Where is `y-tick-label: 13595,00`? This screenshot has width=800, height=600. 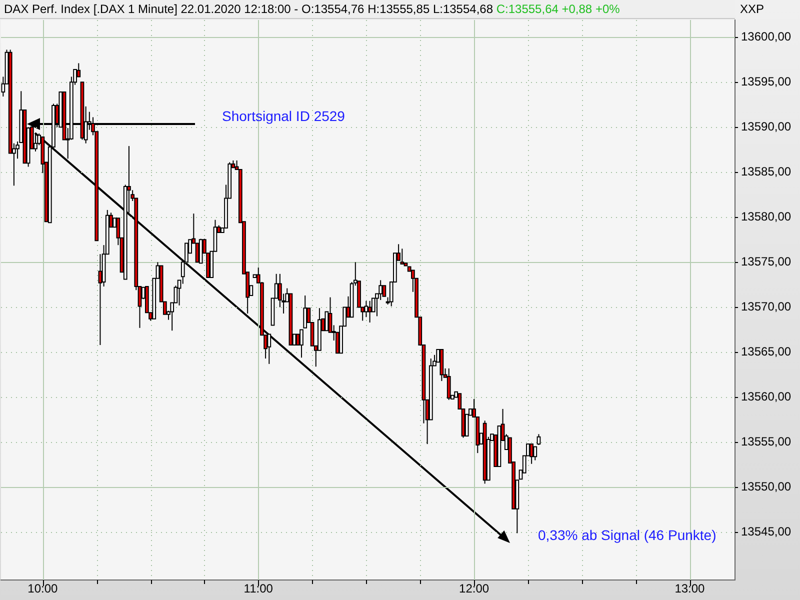
y-tick-label: 13595,00 is located at coordinates (766, 81).